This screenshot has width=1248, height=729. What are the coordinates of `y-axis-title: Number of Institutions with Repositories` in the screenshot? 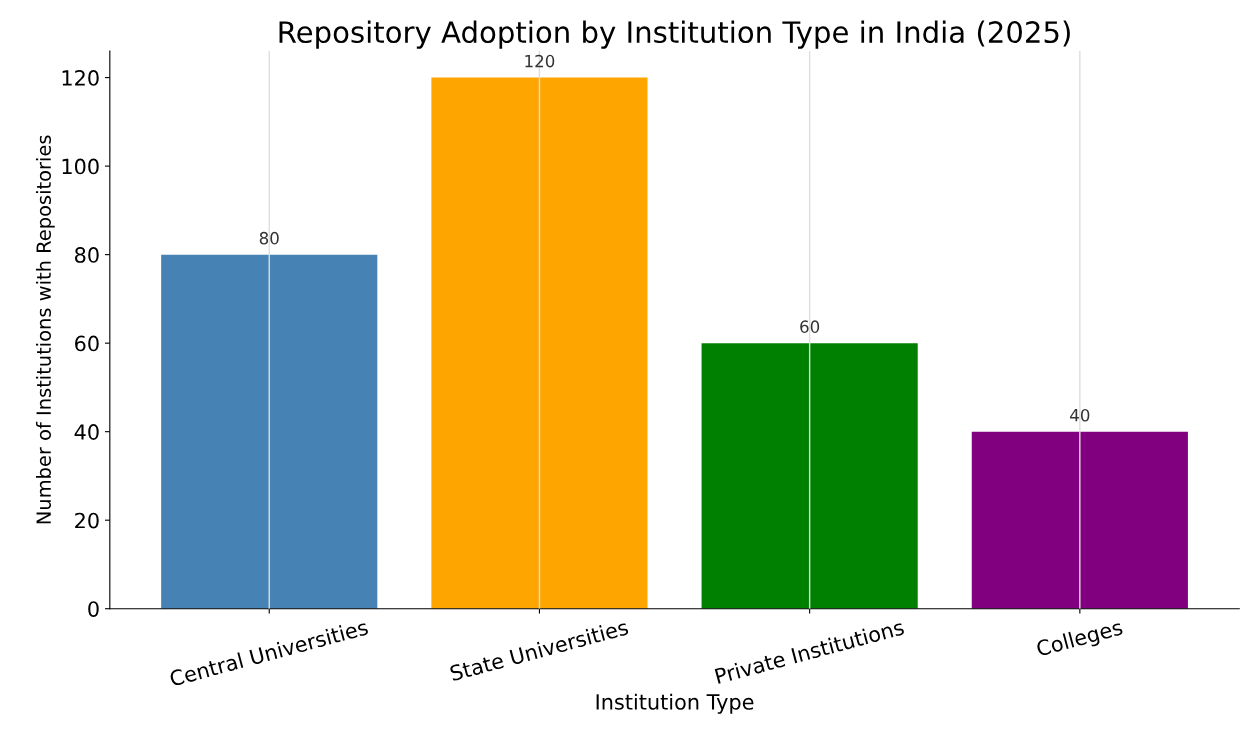 It's located at (45, 329).